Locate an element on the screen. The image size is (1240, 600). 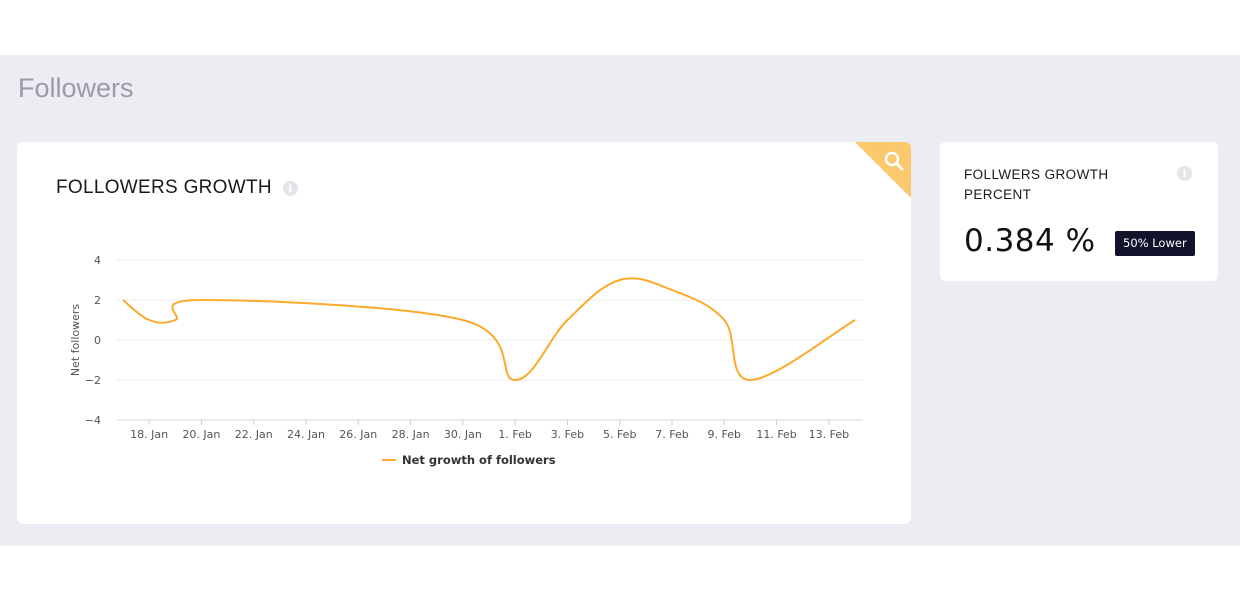
y-axis-label: Net followers is located at coordinates (75, 340).